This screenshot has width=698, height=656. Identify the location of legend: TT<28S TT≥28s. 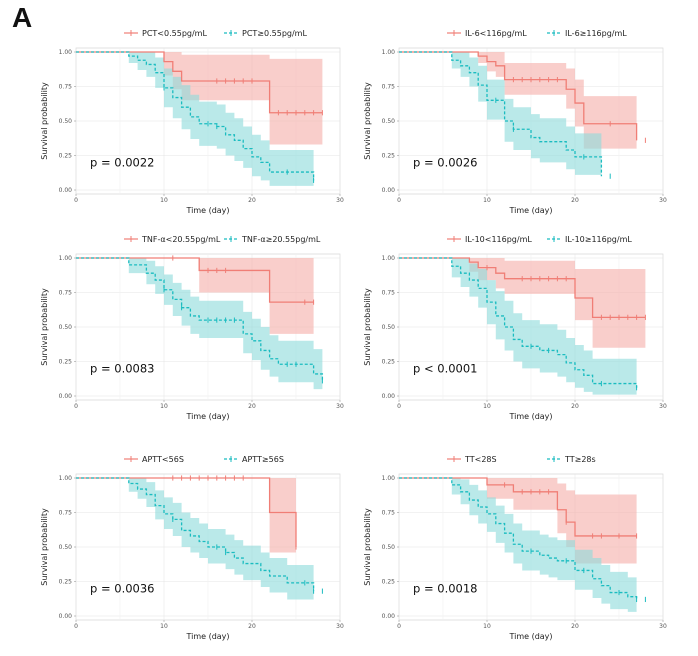
(521, 459).